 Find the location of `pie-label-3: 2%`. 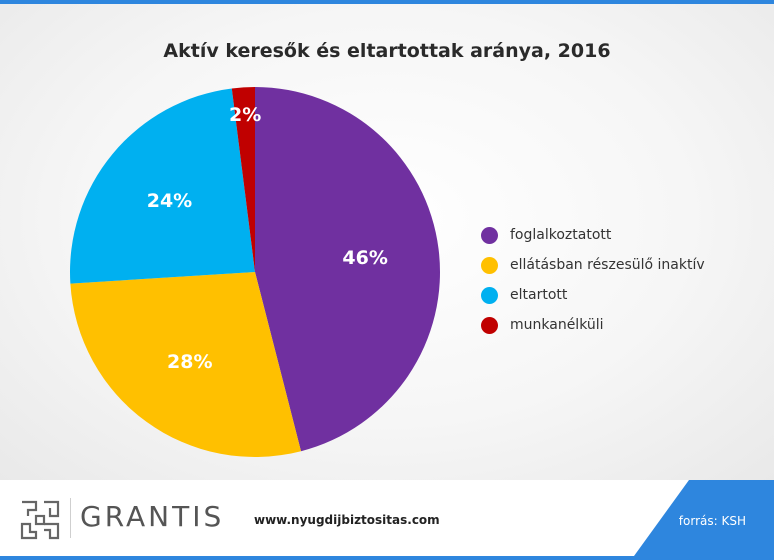

pie-label-3: 2% is located at coordinates (245, 115).